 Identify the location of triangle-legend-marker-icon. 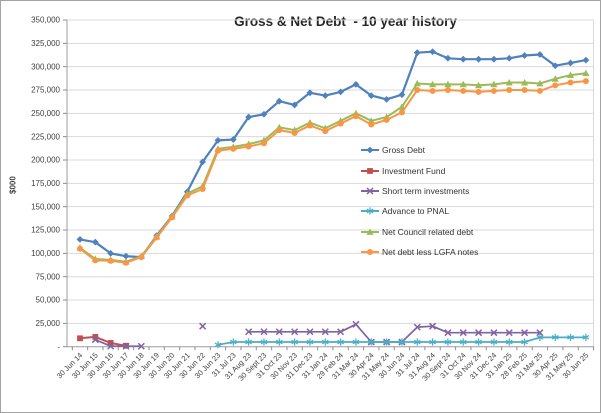
(370, 231).